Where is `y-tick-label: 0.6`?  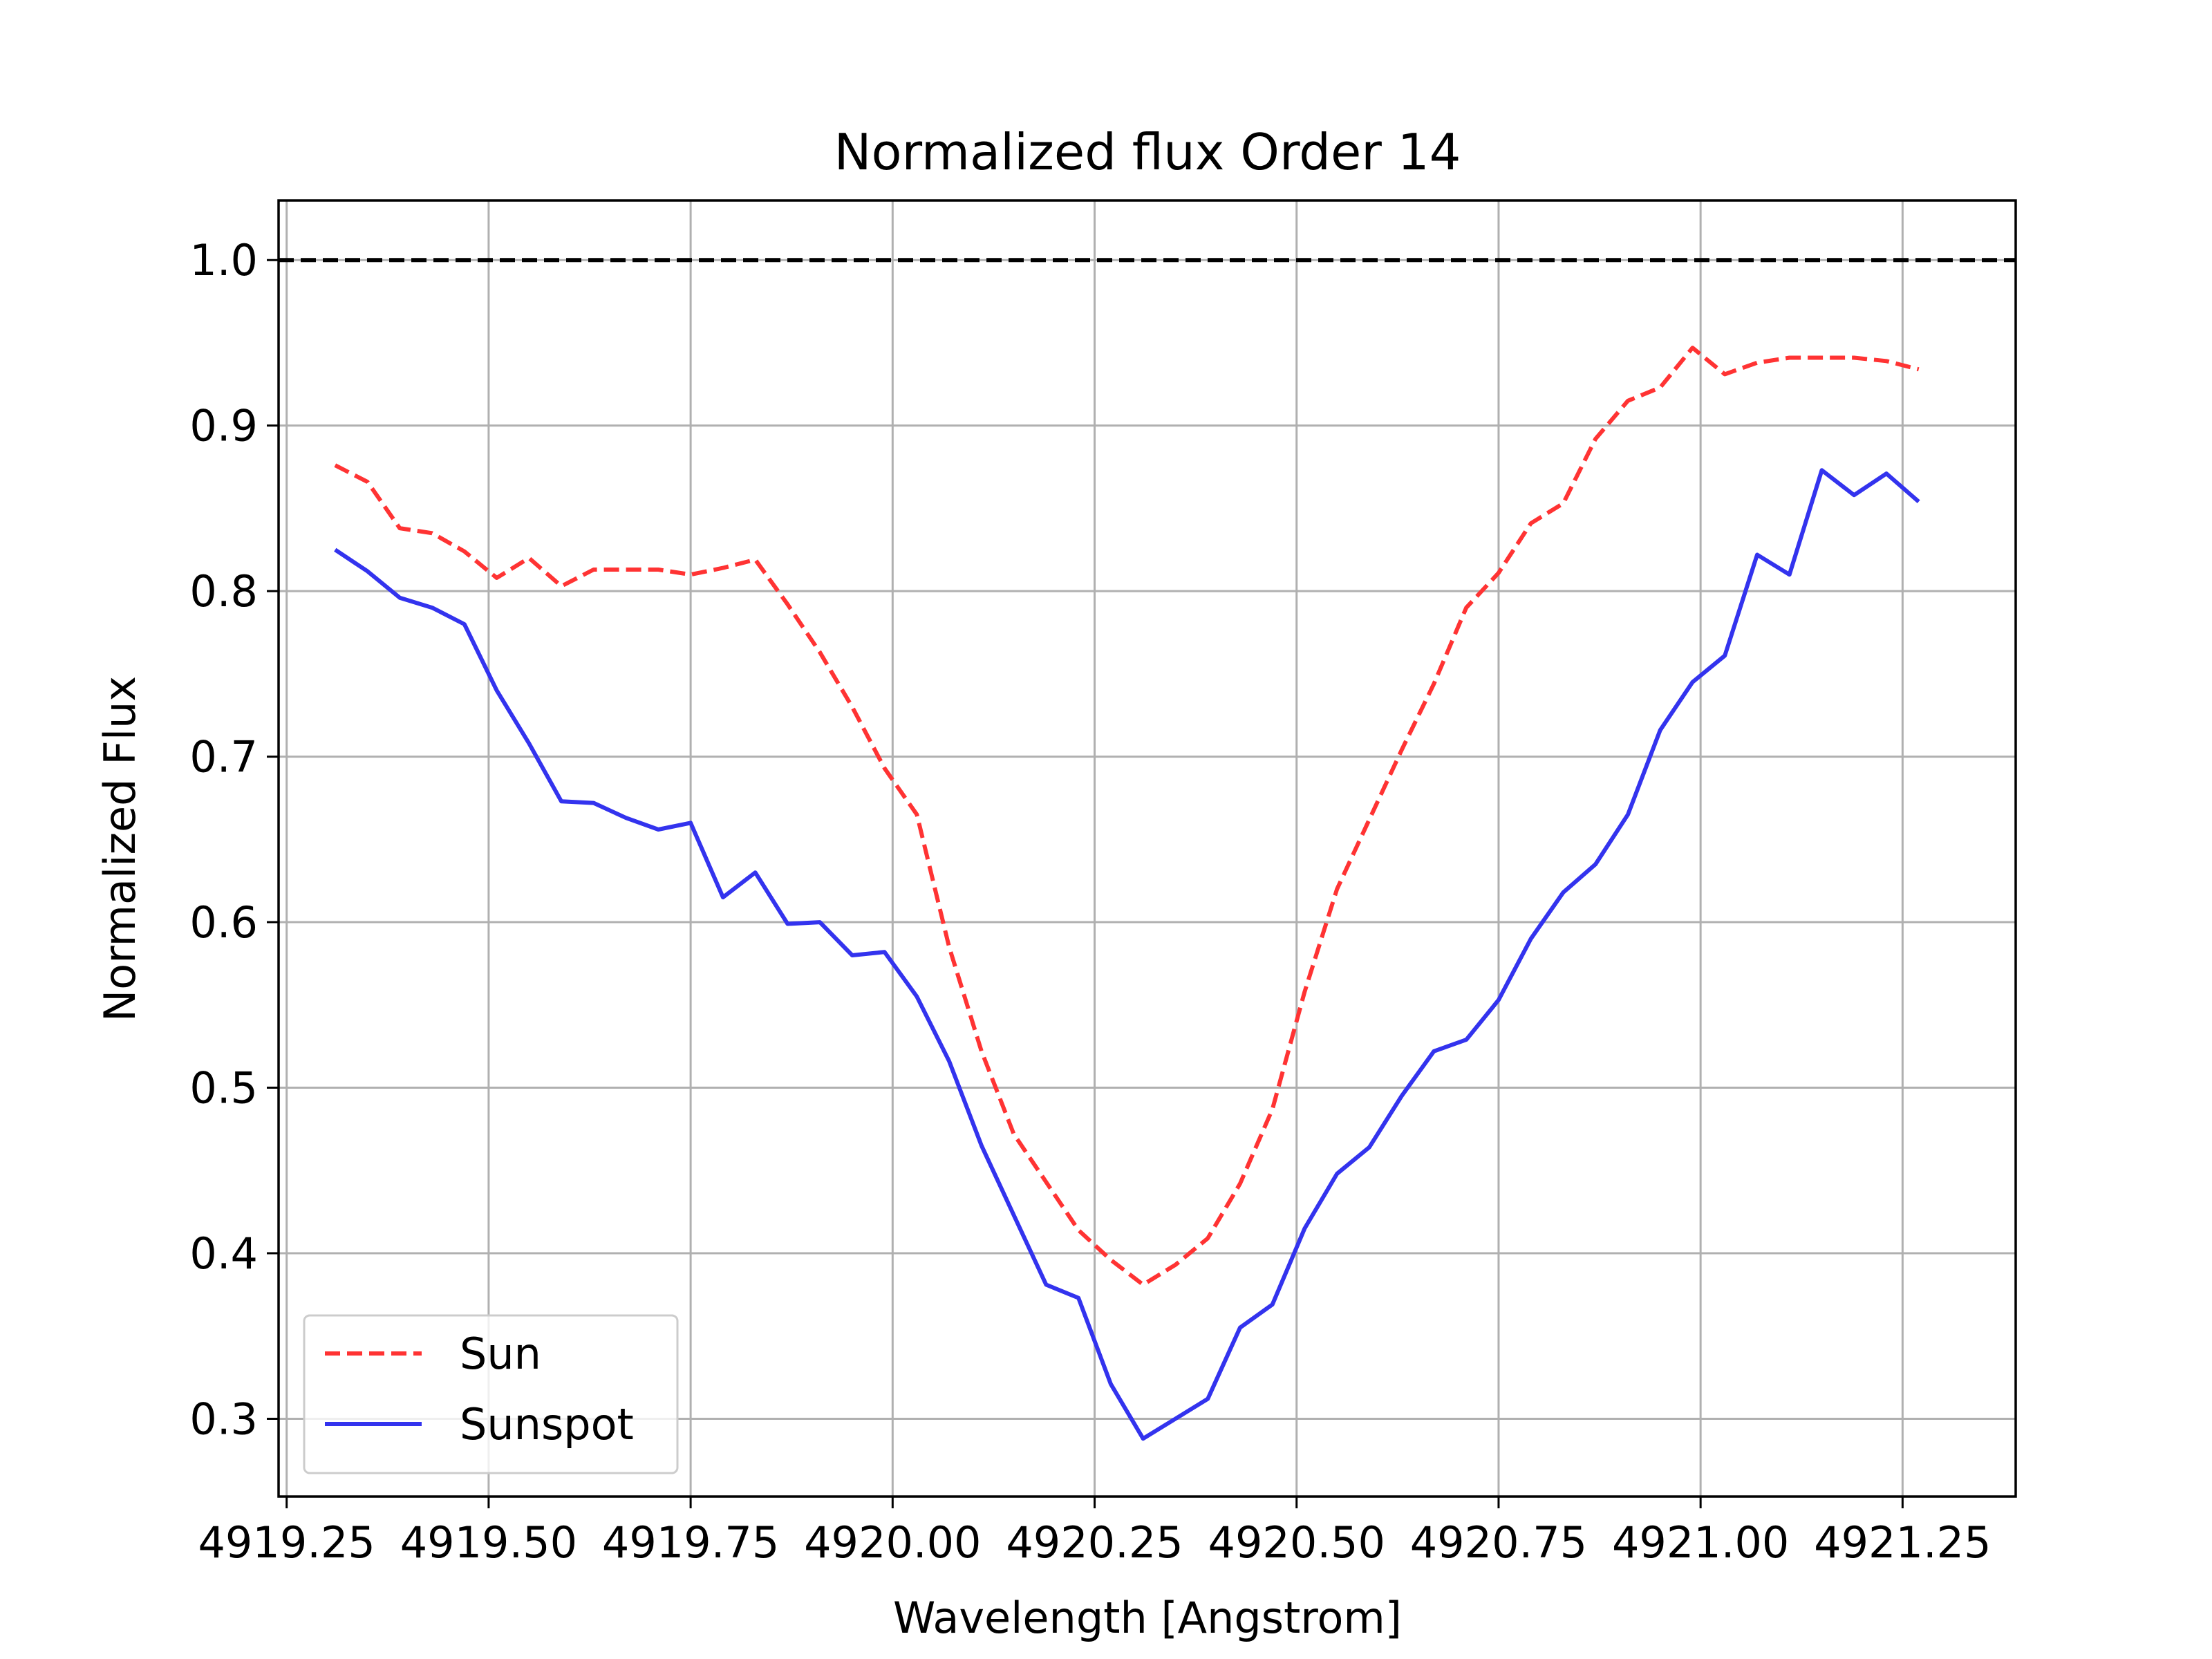 y-tick-label: 0.6 is located at coordinates (223, 922).